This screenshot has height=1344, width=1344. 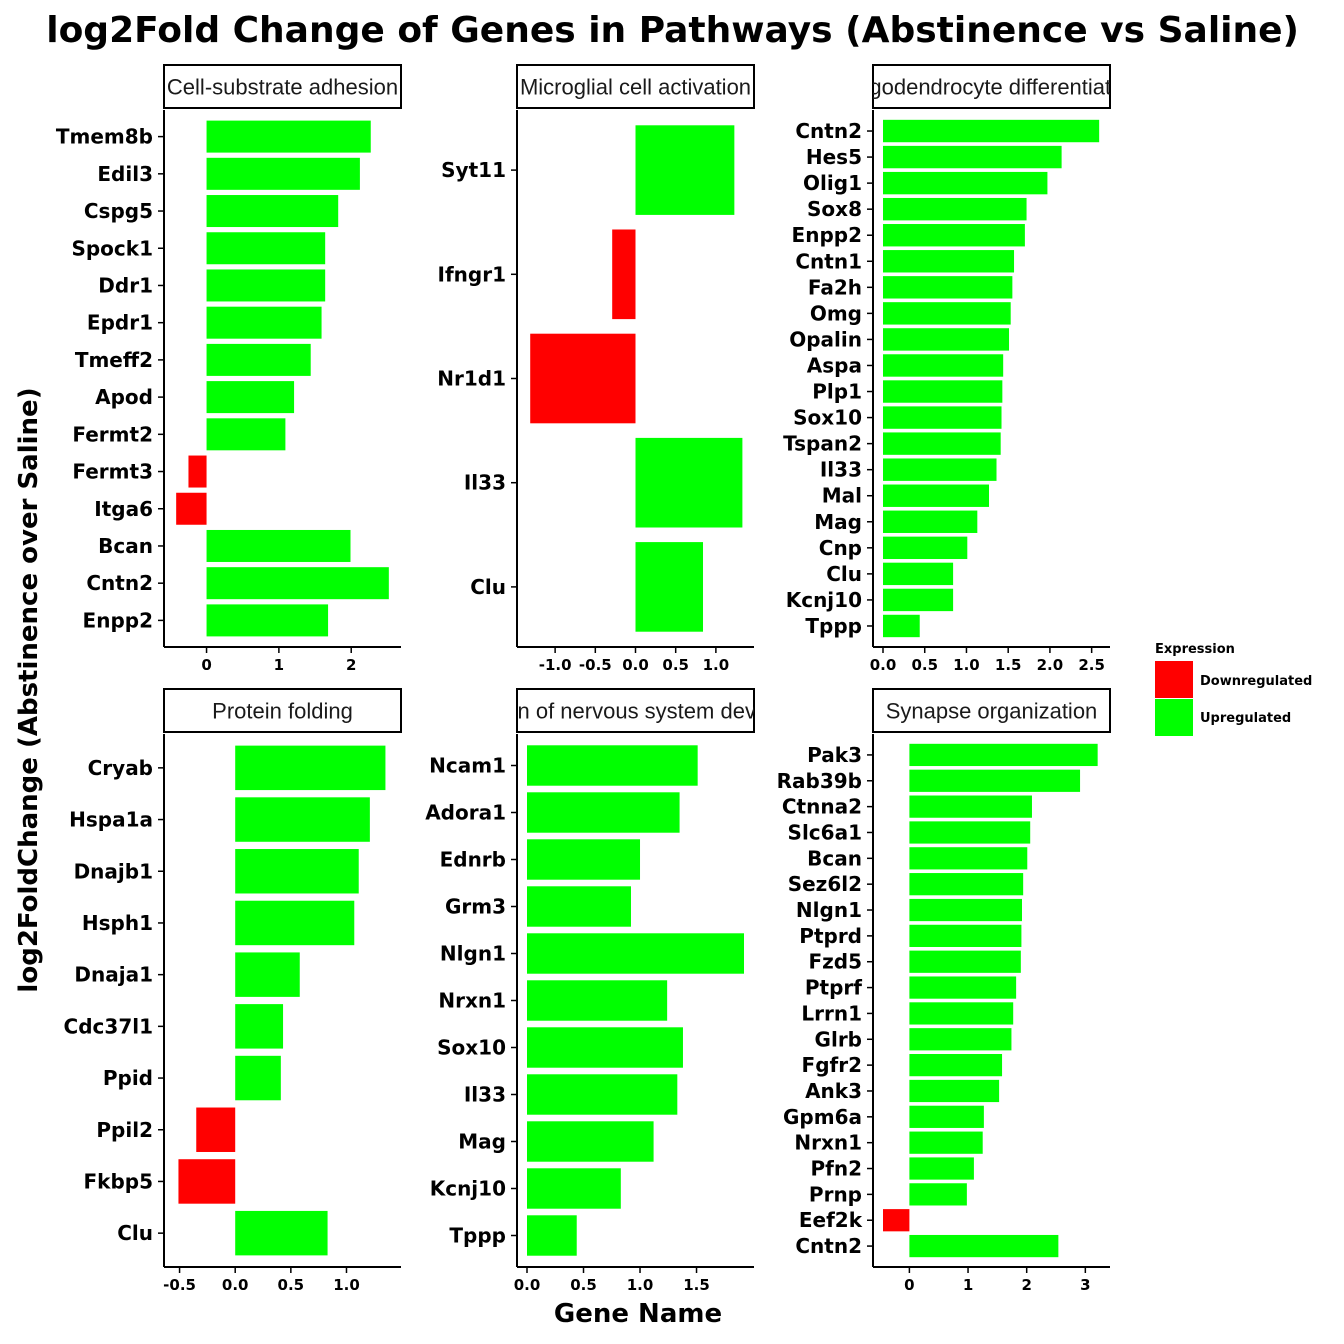 I want to click on category-label: Fermt2, so click(x=112, y=434).